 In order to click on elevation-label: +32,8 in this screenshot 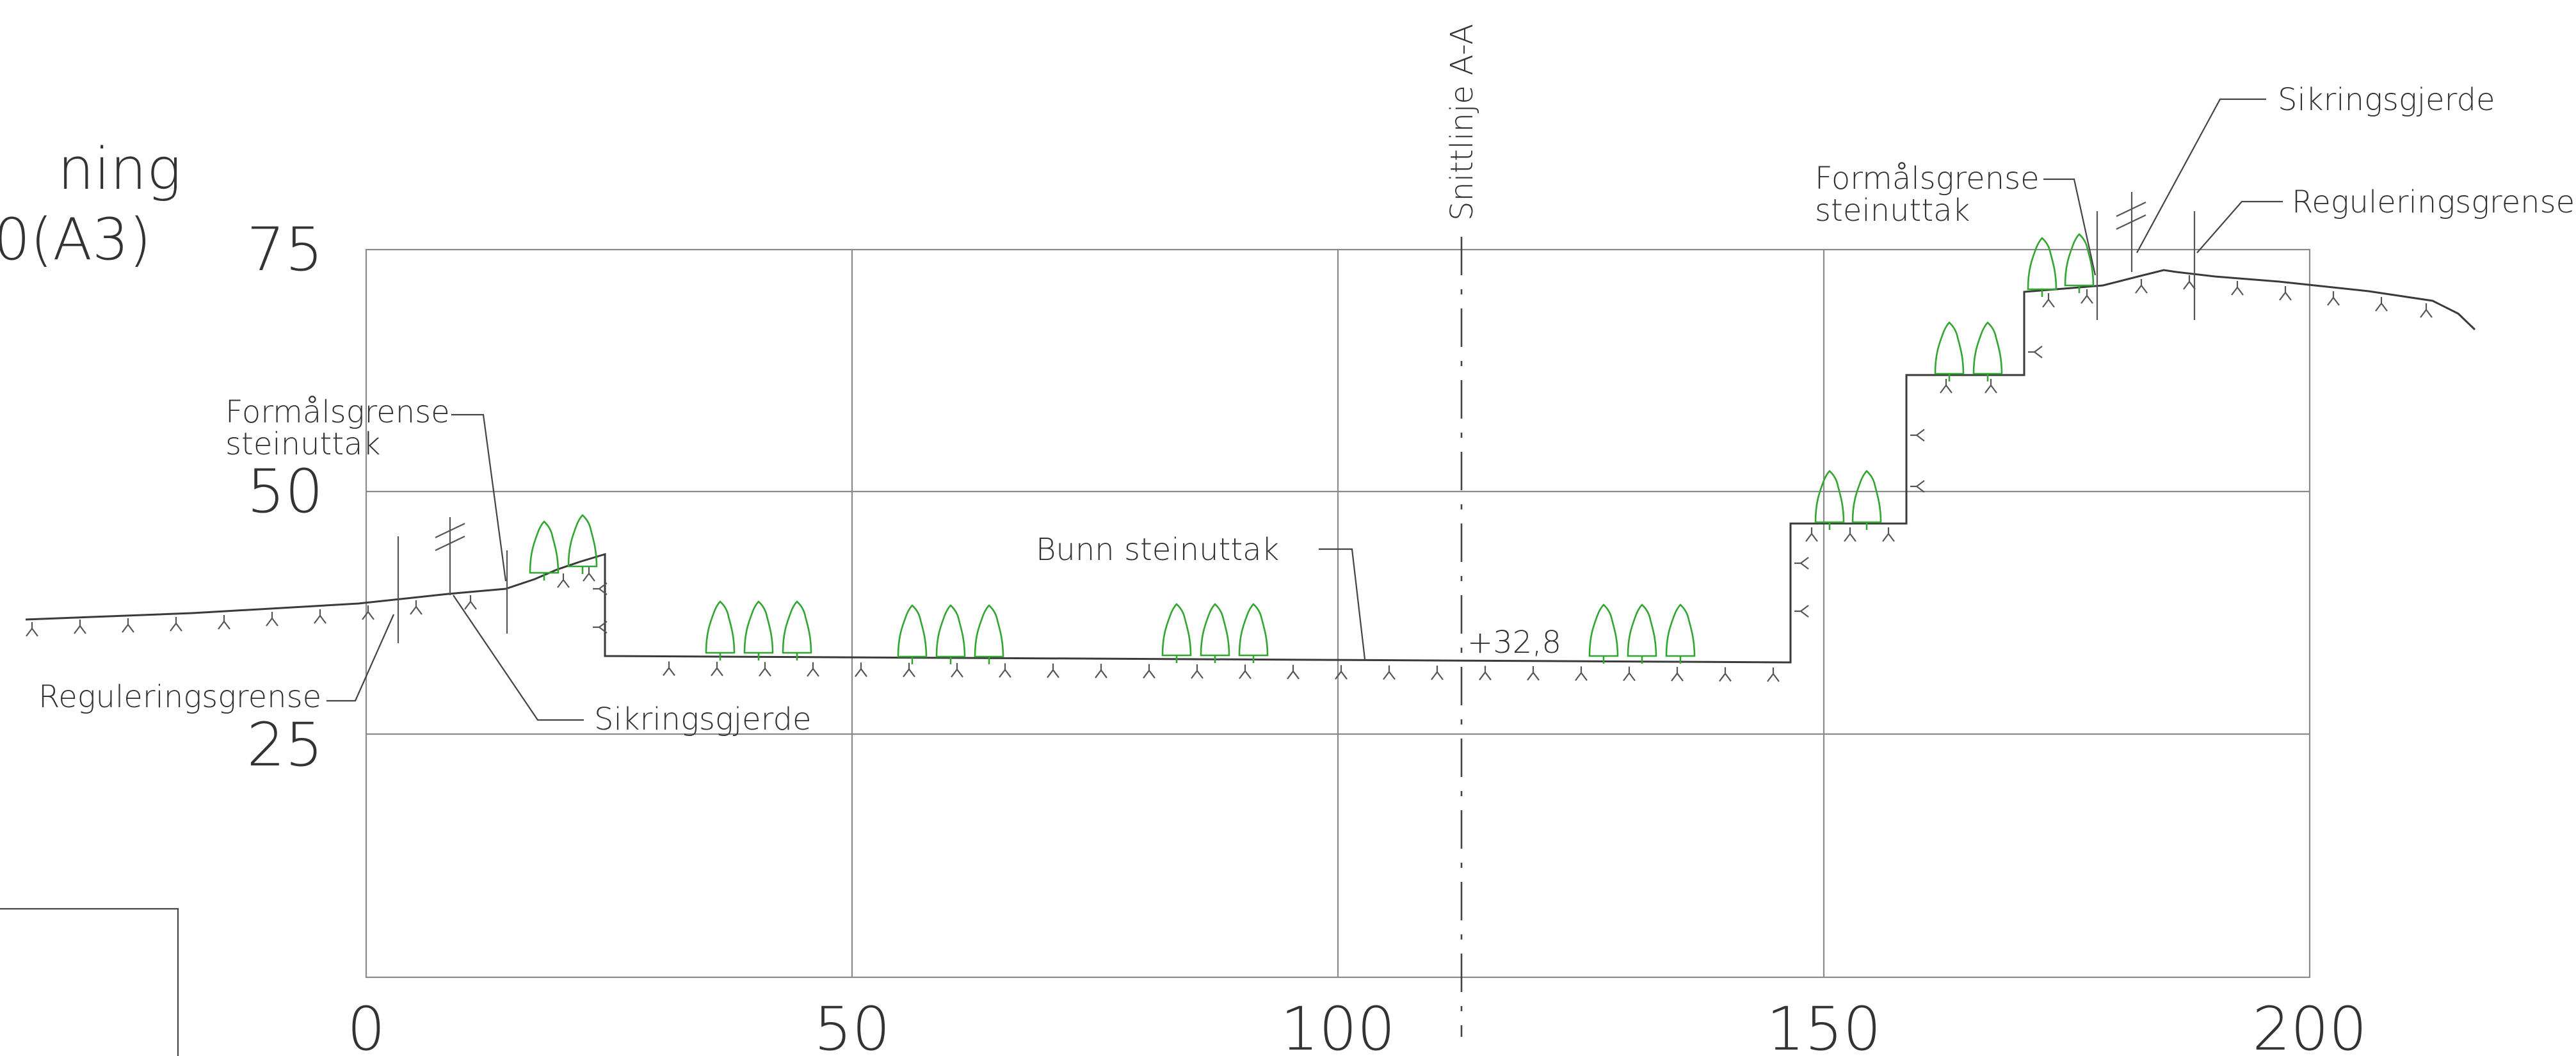, I will do `click(1514, 642)`.